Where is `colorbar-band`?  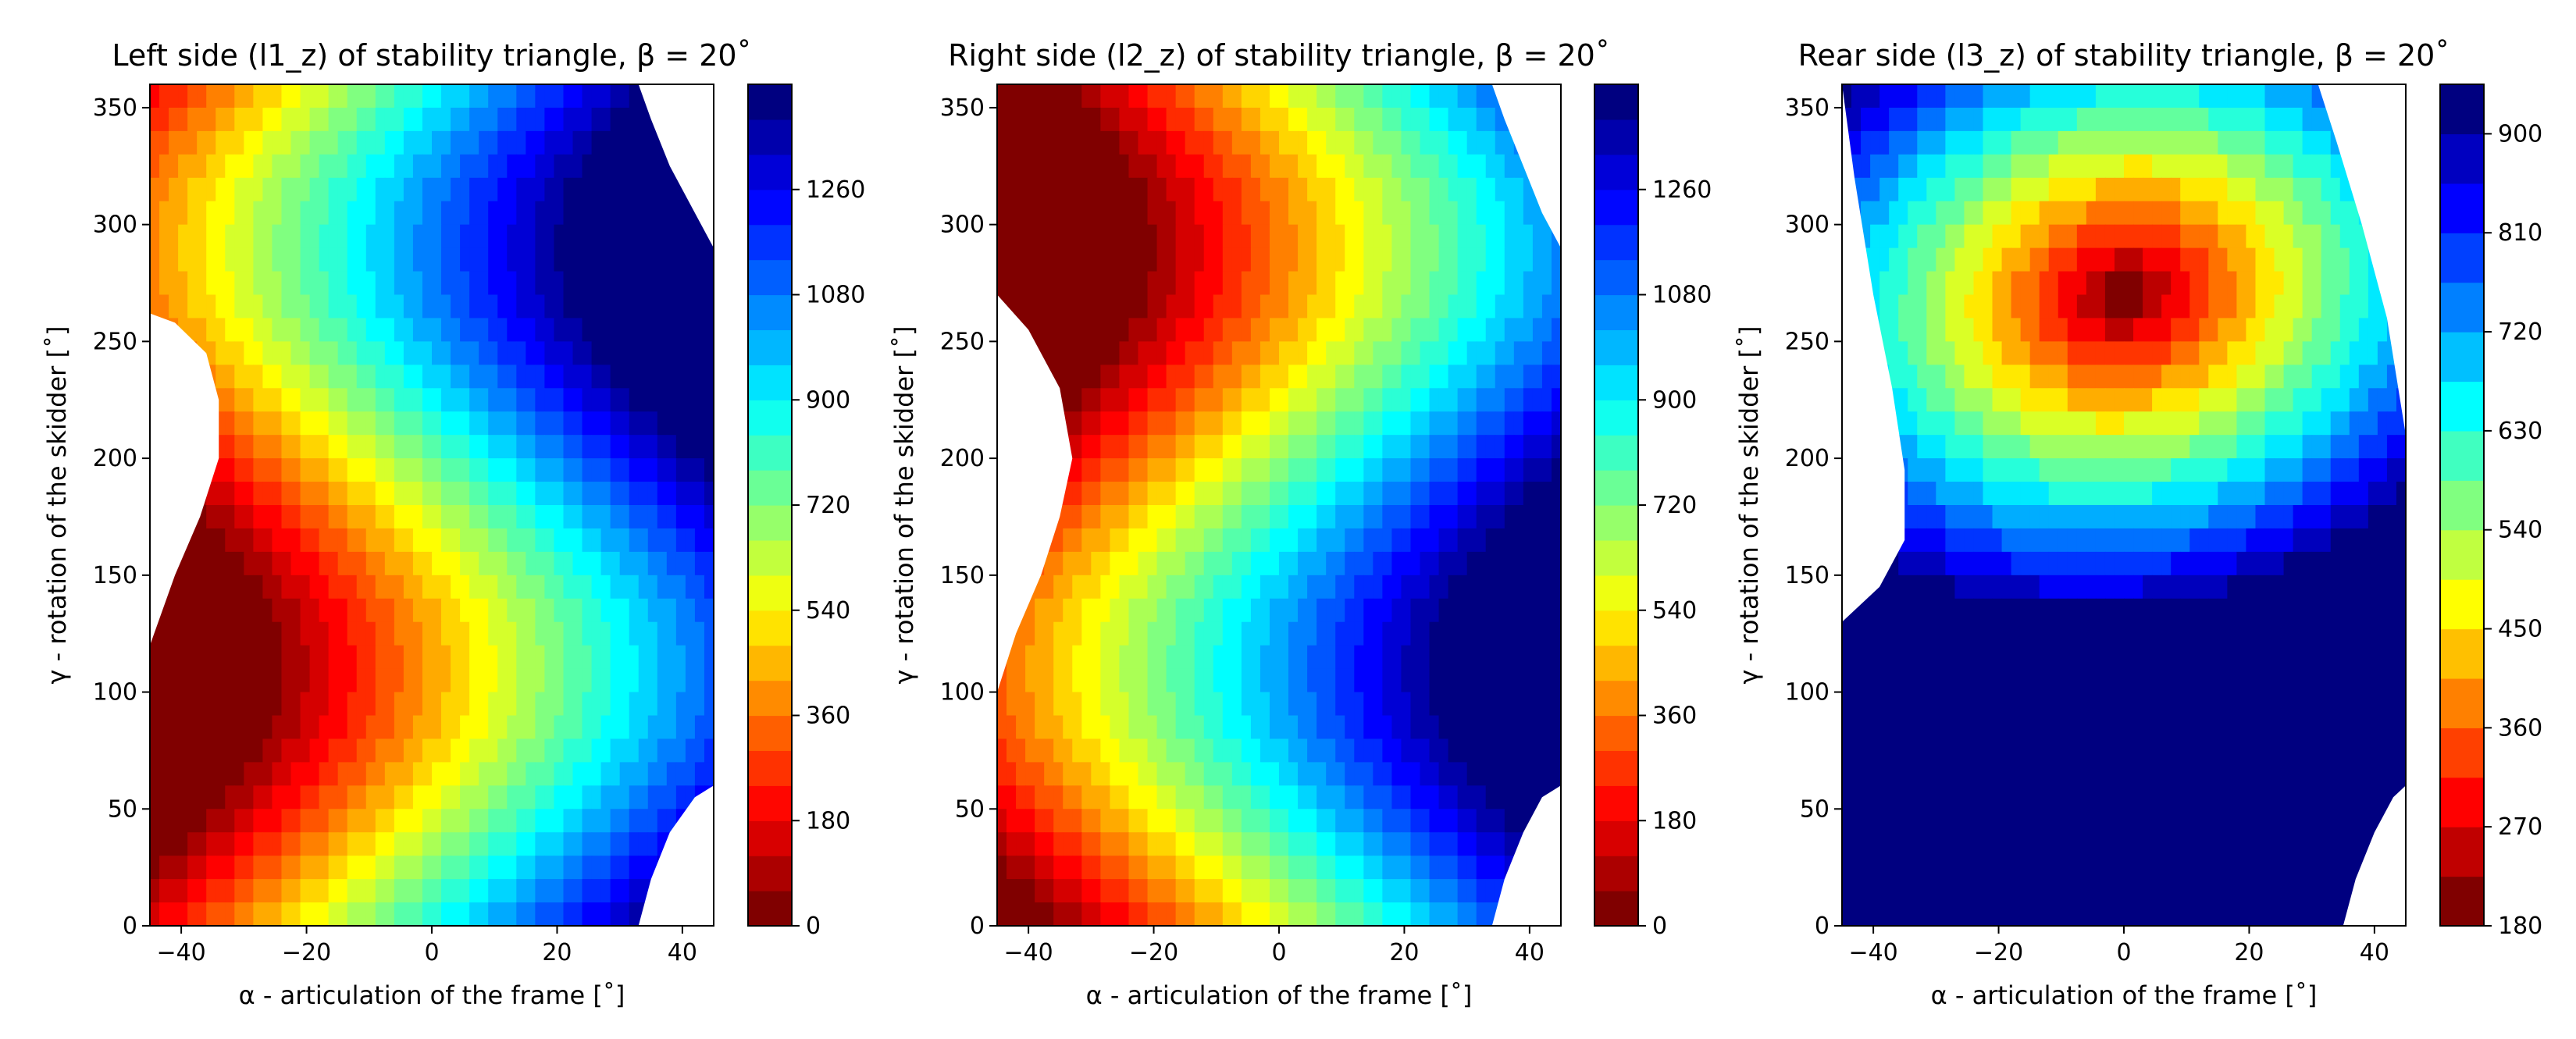 colorbar-band is located at coordinates (1616, 523).